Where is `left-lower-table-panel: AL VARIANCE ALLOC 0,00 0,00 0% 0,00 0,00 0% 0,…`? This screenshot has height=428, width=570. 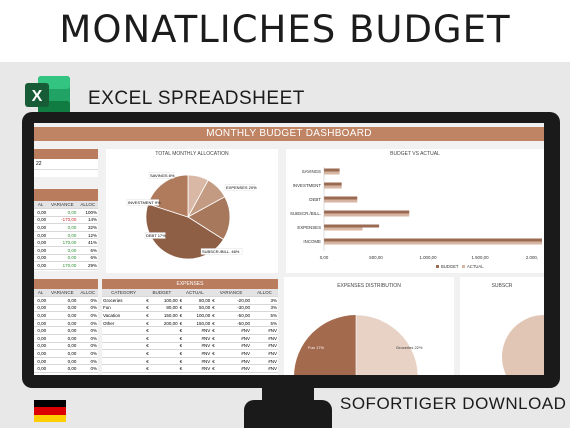
left-lower-table-panel: AL VARIANCE ALLOC 0,00 0,00 0% 0,00 0,00 0% 0,… is located at coordinates (66, 327).